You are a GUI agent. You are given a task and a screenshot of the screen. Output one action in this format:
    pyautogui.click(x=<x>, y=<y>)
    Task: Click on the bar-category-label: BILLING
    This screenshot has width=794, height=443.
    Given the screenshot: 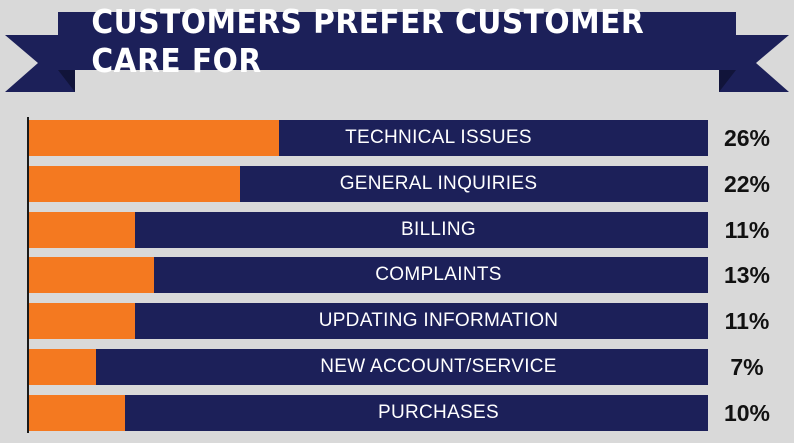 What is the action you would take?
    pyautogui.click(x=368, y=230)
    